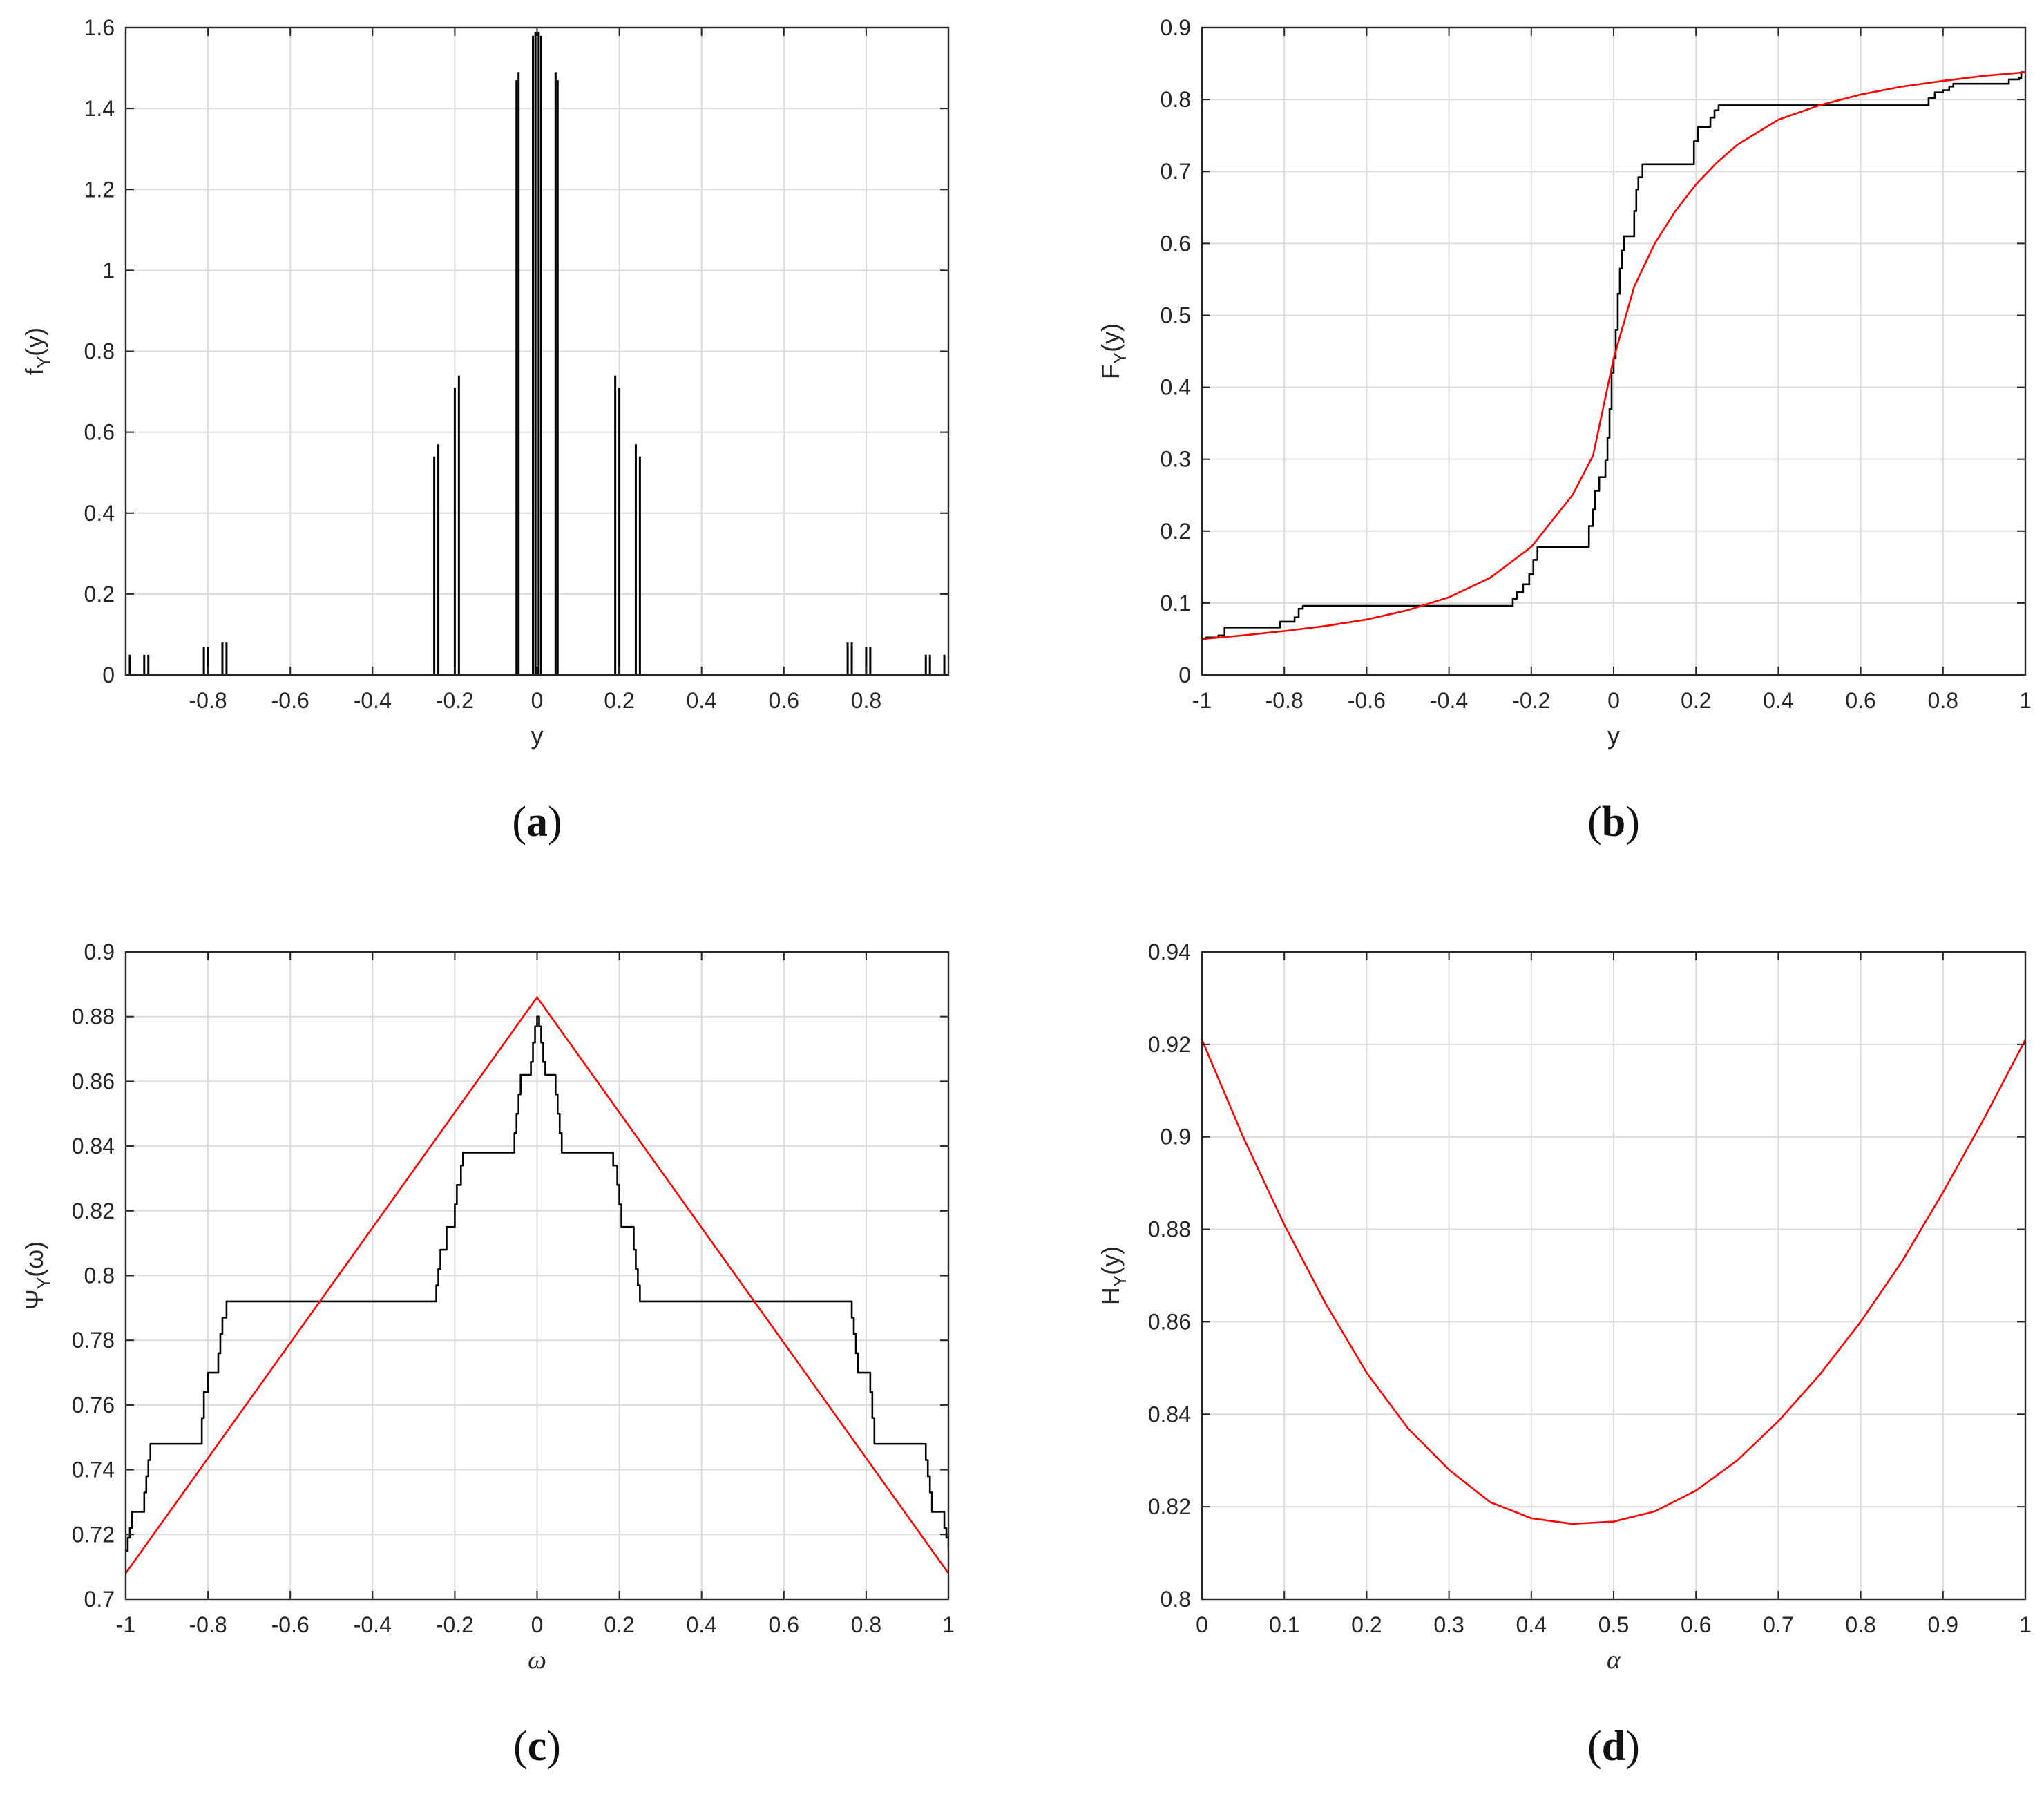  Describe the element at coordinates (1176, 388) in the screenshot. I see `y-tick-label: 0.4` at that location.